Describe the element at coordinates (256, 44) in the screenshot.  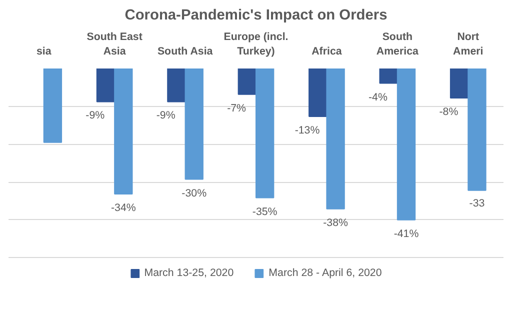
I see `x-tick-label: Europe (incl. Turkey)` at that location.